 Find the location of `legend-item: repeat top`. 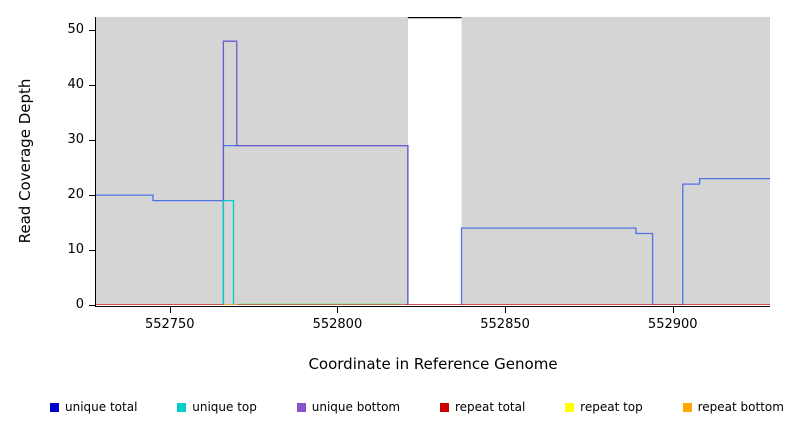

legend-item: repeat top is located at coordinates (604, 407).